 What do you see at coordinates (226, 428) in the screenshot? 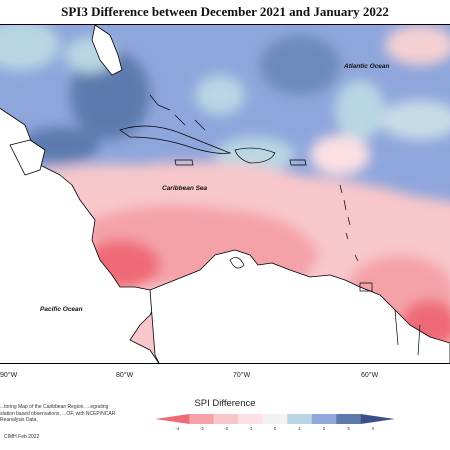
I see `legend-tick-label: -2` at bounding box center [226, 428].